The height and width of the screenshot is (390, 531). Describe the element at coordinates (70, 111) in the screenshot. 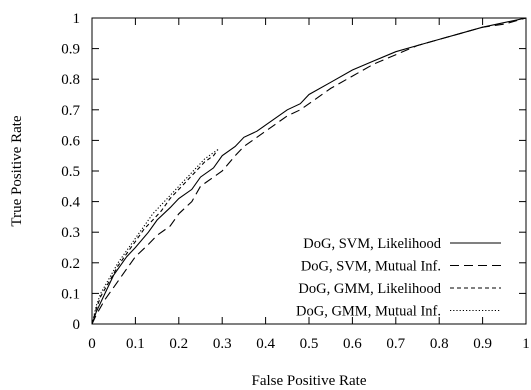

I see `y-tick-label: 0.7` at that location.